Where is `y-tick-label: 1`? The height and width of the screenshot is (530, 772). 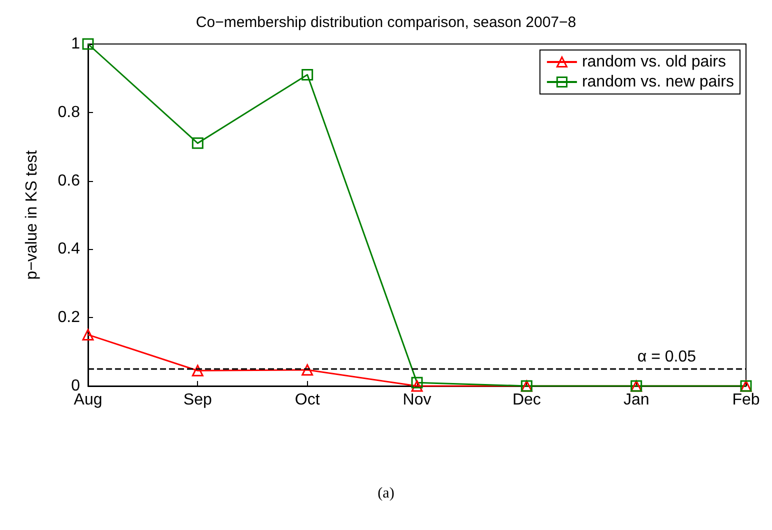
y-tick-label: 1 is located at coordinates (75, 44).